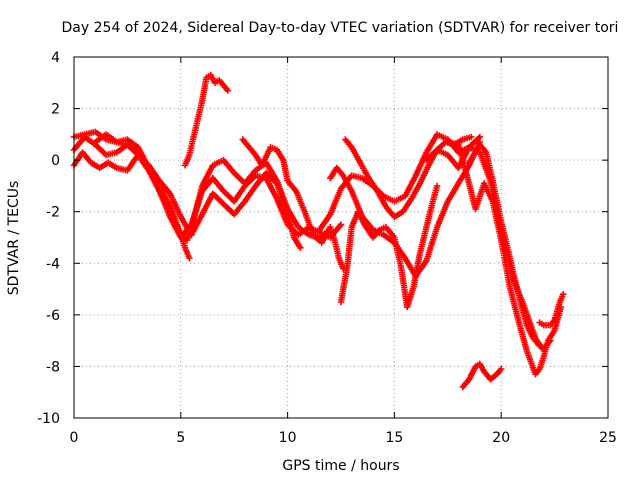 This screenshot has width=640, height=480. Describe the element at coordinates (551, 310) in the screenshot. I see `series-track-o` at that location.